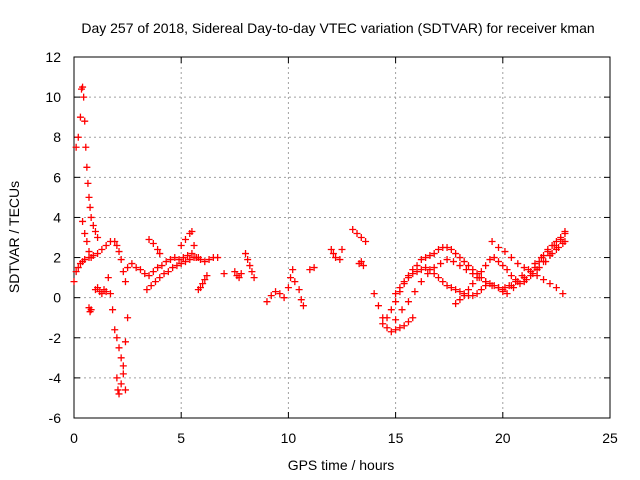  I want to click on series-arc-a, so click(99, 262).